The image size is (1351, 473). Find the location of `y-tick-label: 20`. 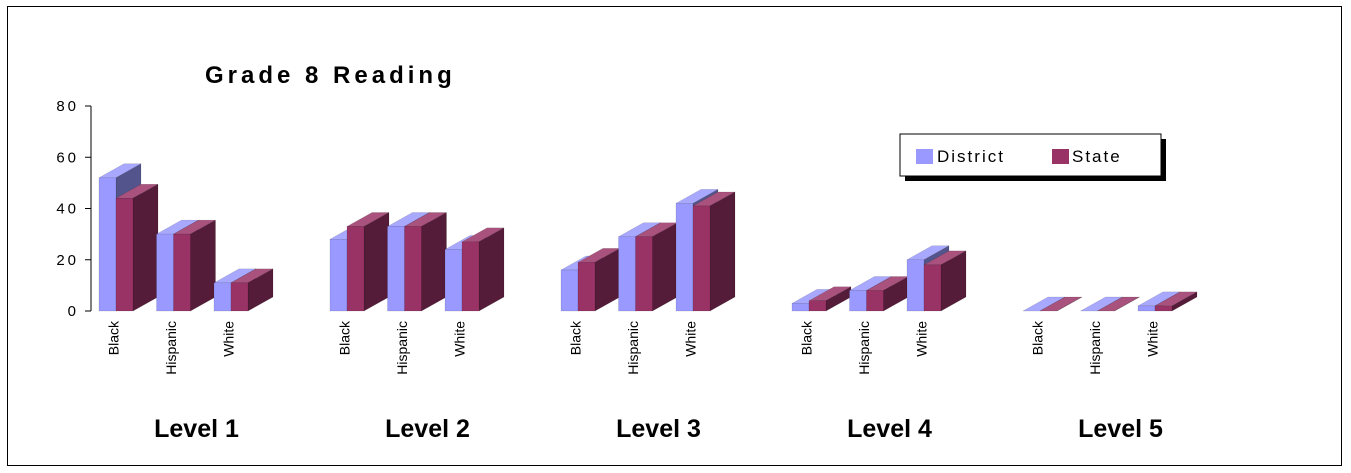

y-tick-label: 20 is located at coordinates (67, 260).